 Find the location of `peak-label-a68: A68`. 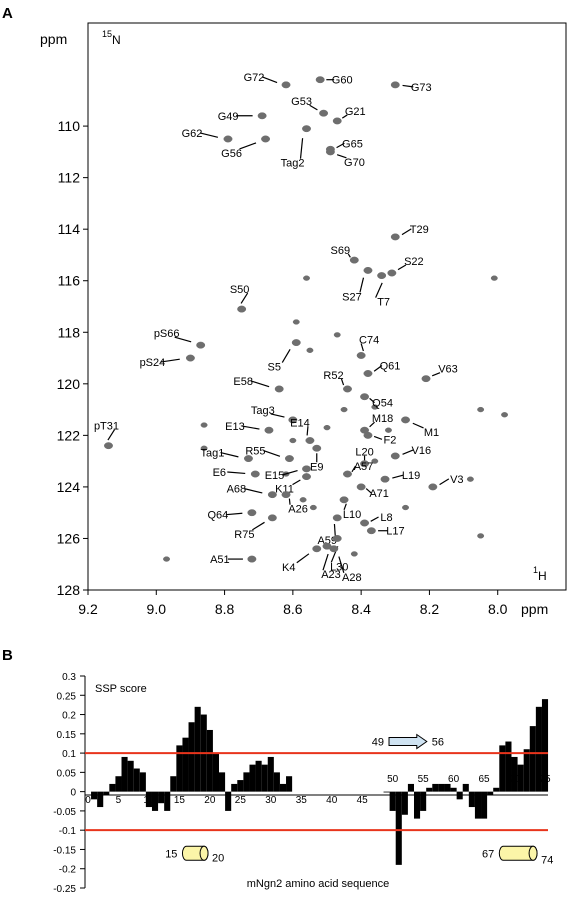

peak-label-a68: A68 is located at coordinates (237, 490).